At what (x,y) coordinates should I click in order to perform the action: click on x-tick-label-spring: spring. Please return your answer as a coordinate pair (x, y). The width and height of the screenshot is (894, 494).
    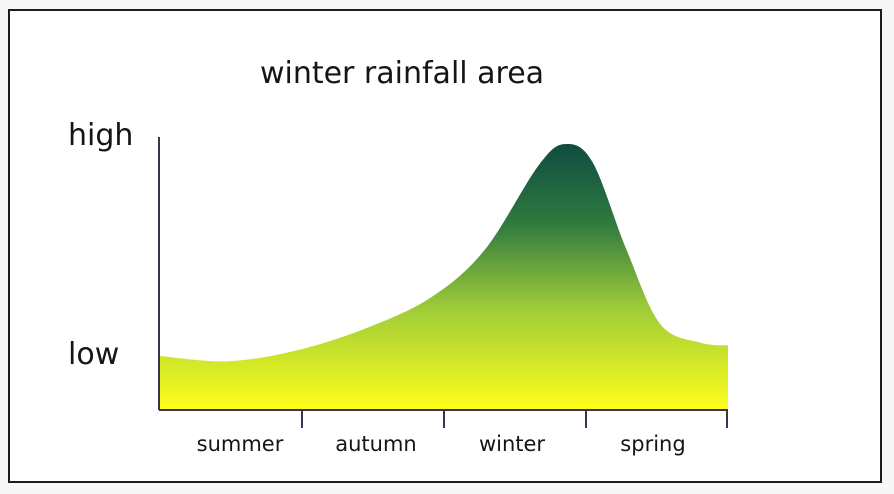
    Looking at the image, I should click on (652, 444).